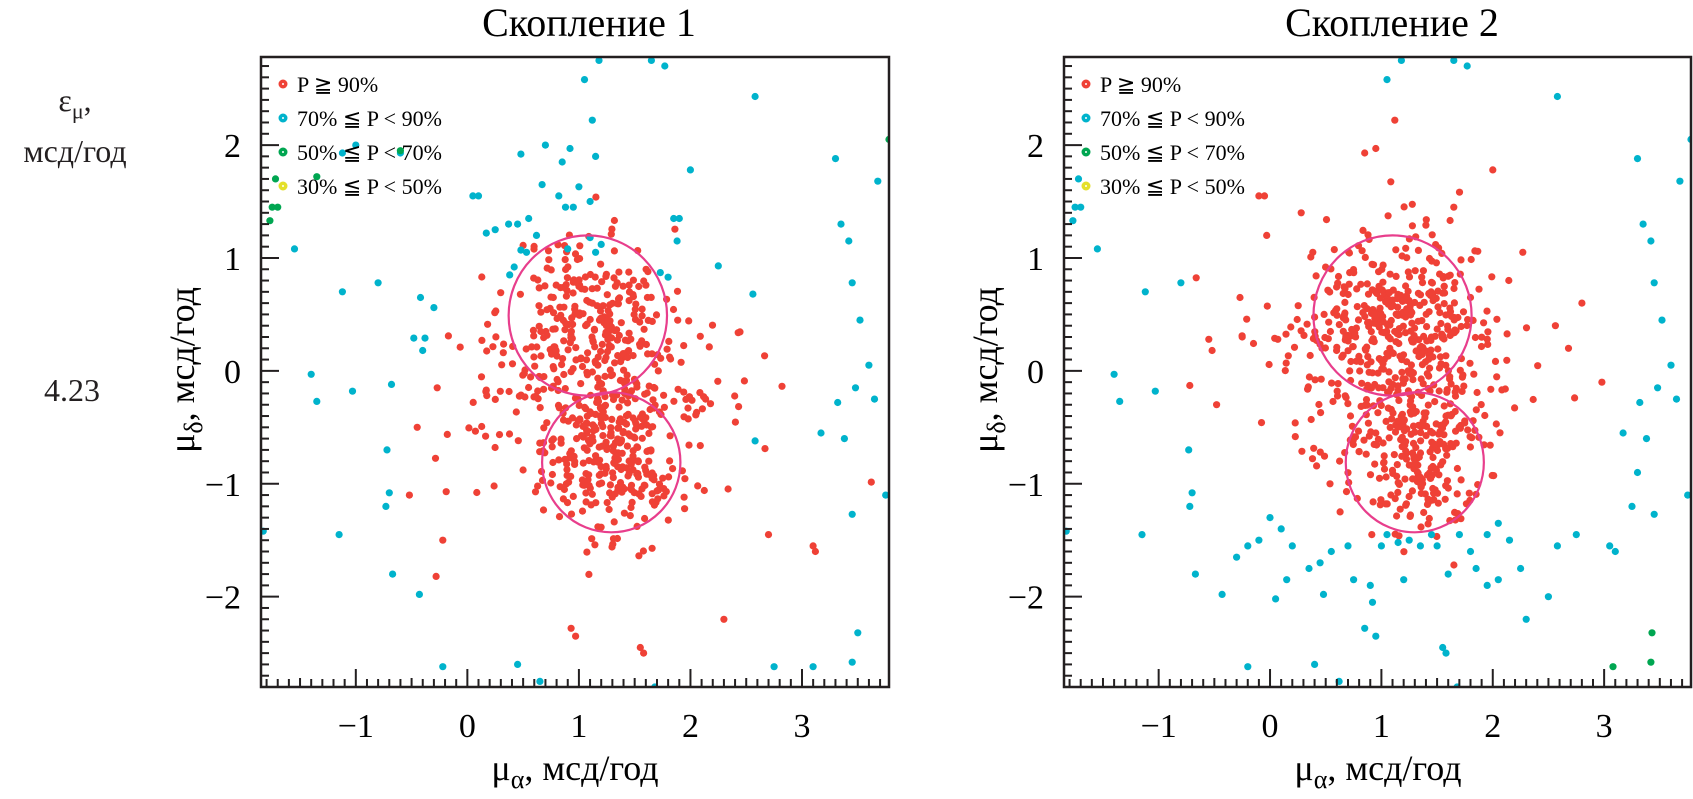 Image resolution: width=1693 pixels, height=799 pixels. Describe the element at coordinates (182, 443) in the screenshot. I see `y-axis-label-mu: μ` at that location.